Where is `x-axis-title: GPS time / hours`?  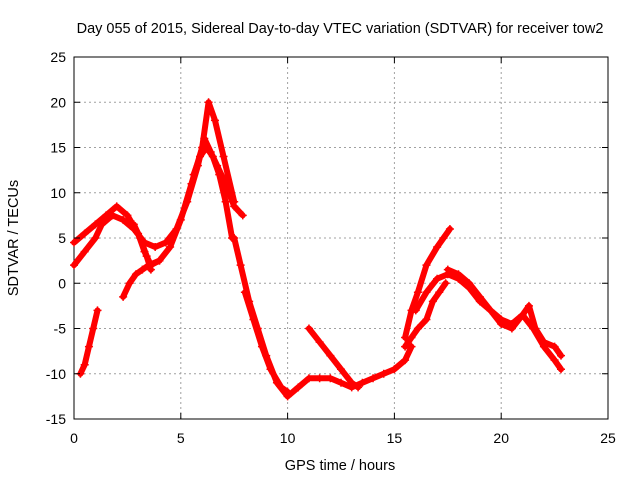
x-axis-title: GPS time / hours is located at coordinates (340, 466).